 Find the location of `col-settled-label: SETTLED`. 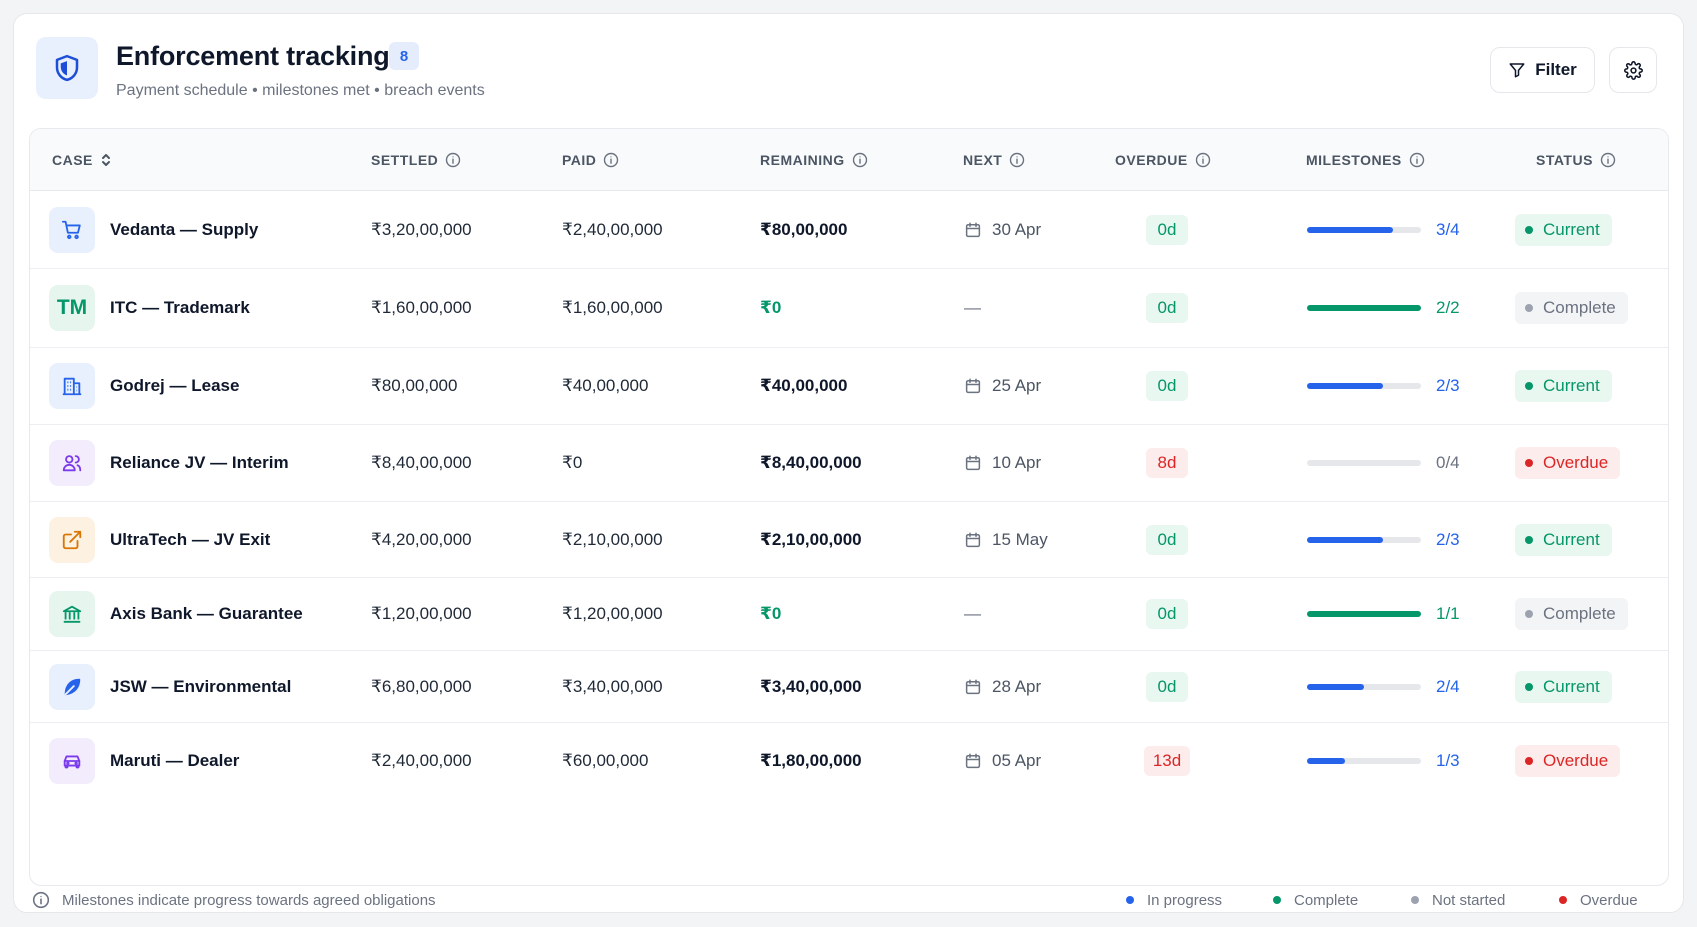

col-settled-label: SETTLED is located at coordinates (405, 160).